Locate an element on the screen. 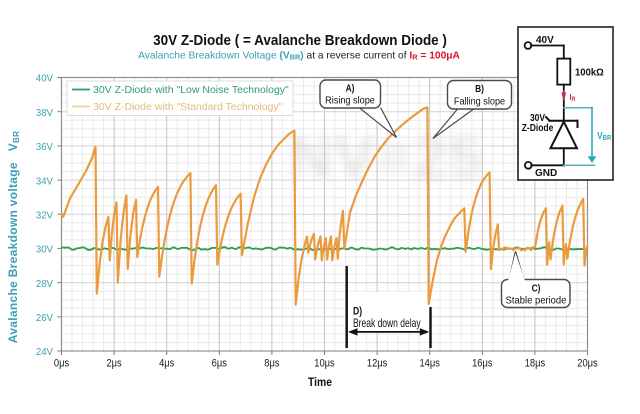 This screenshot has width=640, height=414. svg-text: 36V is located at coordinates (44, 147).